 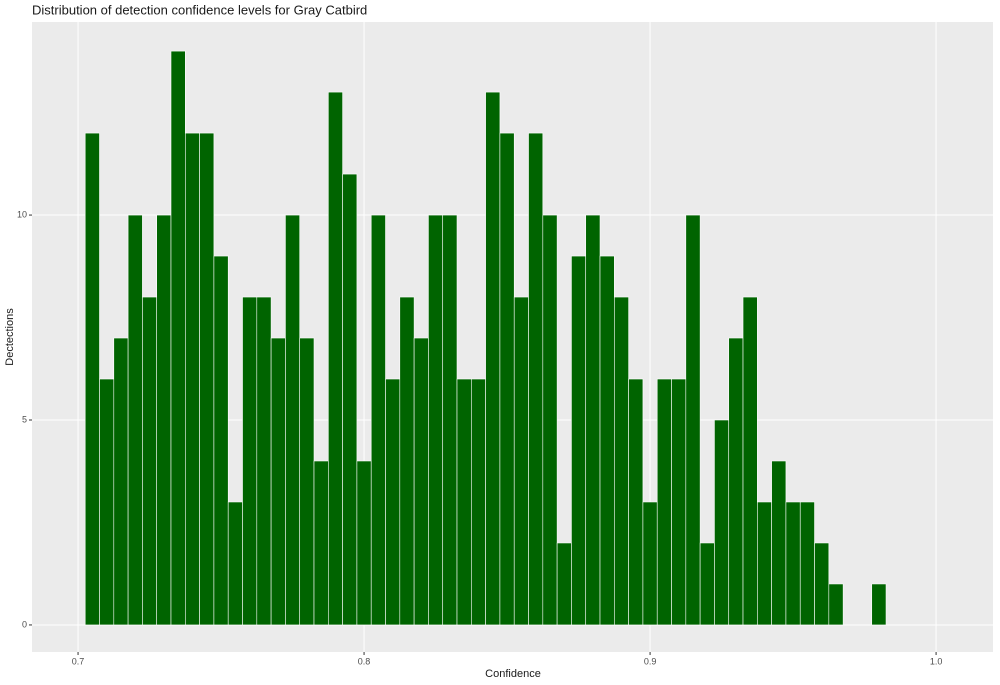 I want to click on y-tick-label: 10, so click(x=22, y=214).